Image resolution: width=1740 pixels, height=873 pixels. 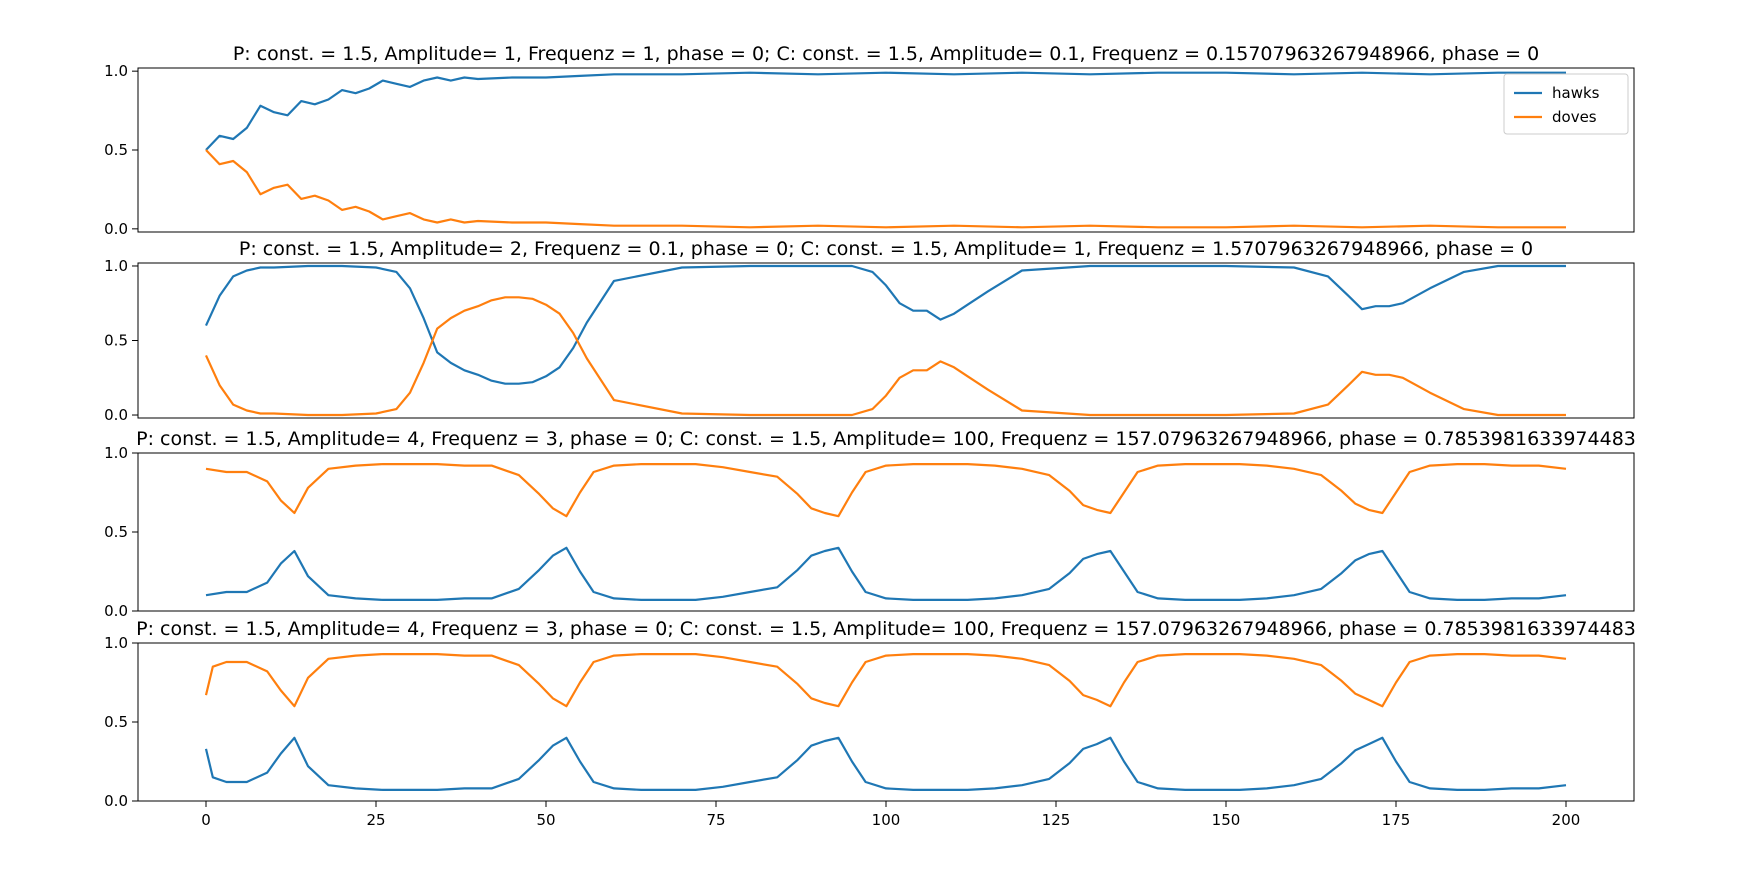 What do you see at coordinates (375, 820) in the screenshot?
I see `x-tick-label: 25` at bounding box center [375, 820].